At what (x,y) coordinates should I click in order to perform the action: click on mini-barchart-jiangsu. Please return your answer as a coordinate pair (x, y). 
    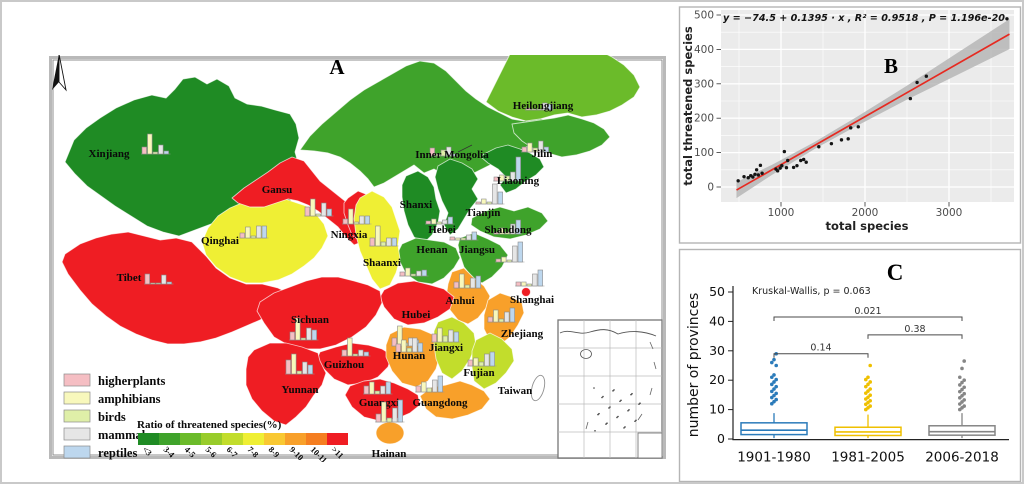
    Looking at the image, I should click on (510, 252).